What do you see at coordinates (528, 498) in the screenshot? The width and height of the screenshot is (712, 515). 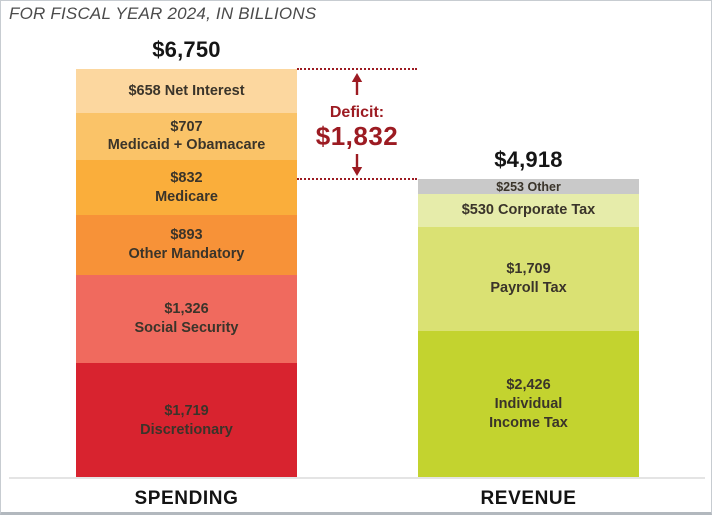 I see `revenue-axis-label: REVENUE` at bounding box center [528, 498].